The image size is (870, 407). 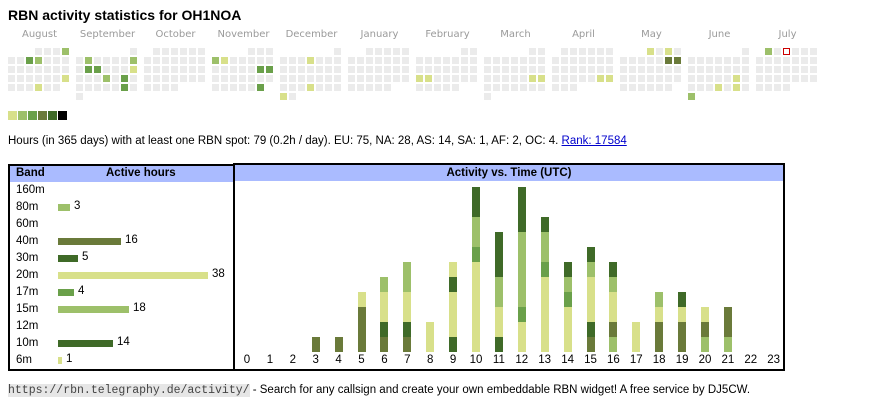 What do you see at coordinates (594, 141) in the screenshot?
I see `rank-link: Rank: 17584` at bounding box center [594, 141].